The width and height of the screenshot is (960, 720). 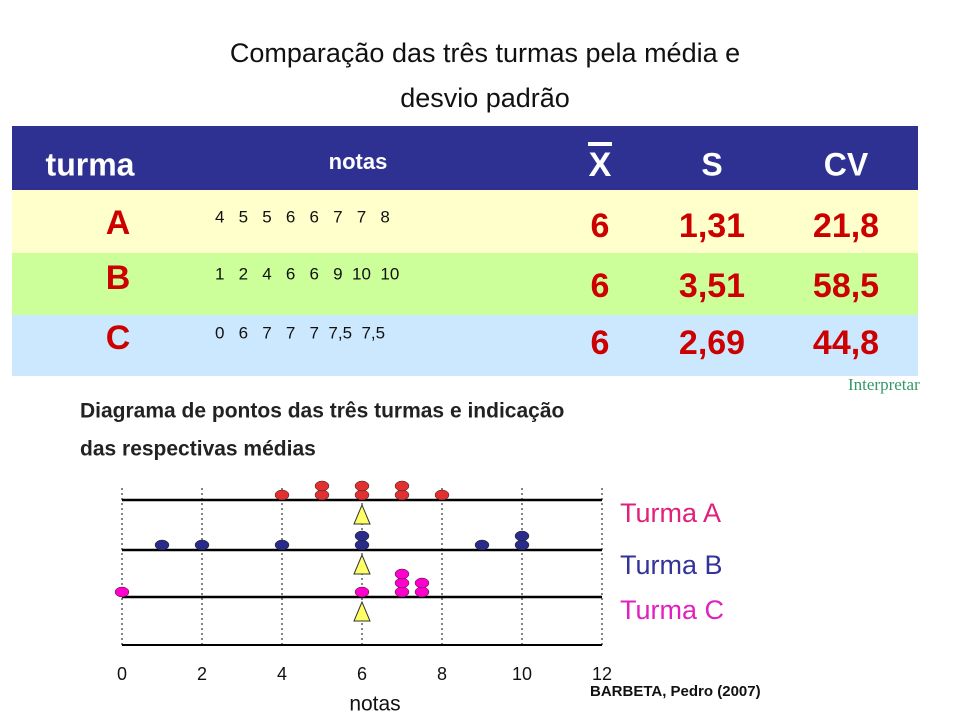 What do you see at coordinates (485, 53) in the screenshot?
I see `title: Comparação das três turmas pela média e` at bounding box center [485, 53].